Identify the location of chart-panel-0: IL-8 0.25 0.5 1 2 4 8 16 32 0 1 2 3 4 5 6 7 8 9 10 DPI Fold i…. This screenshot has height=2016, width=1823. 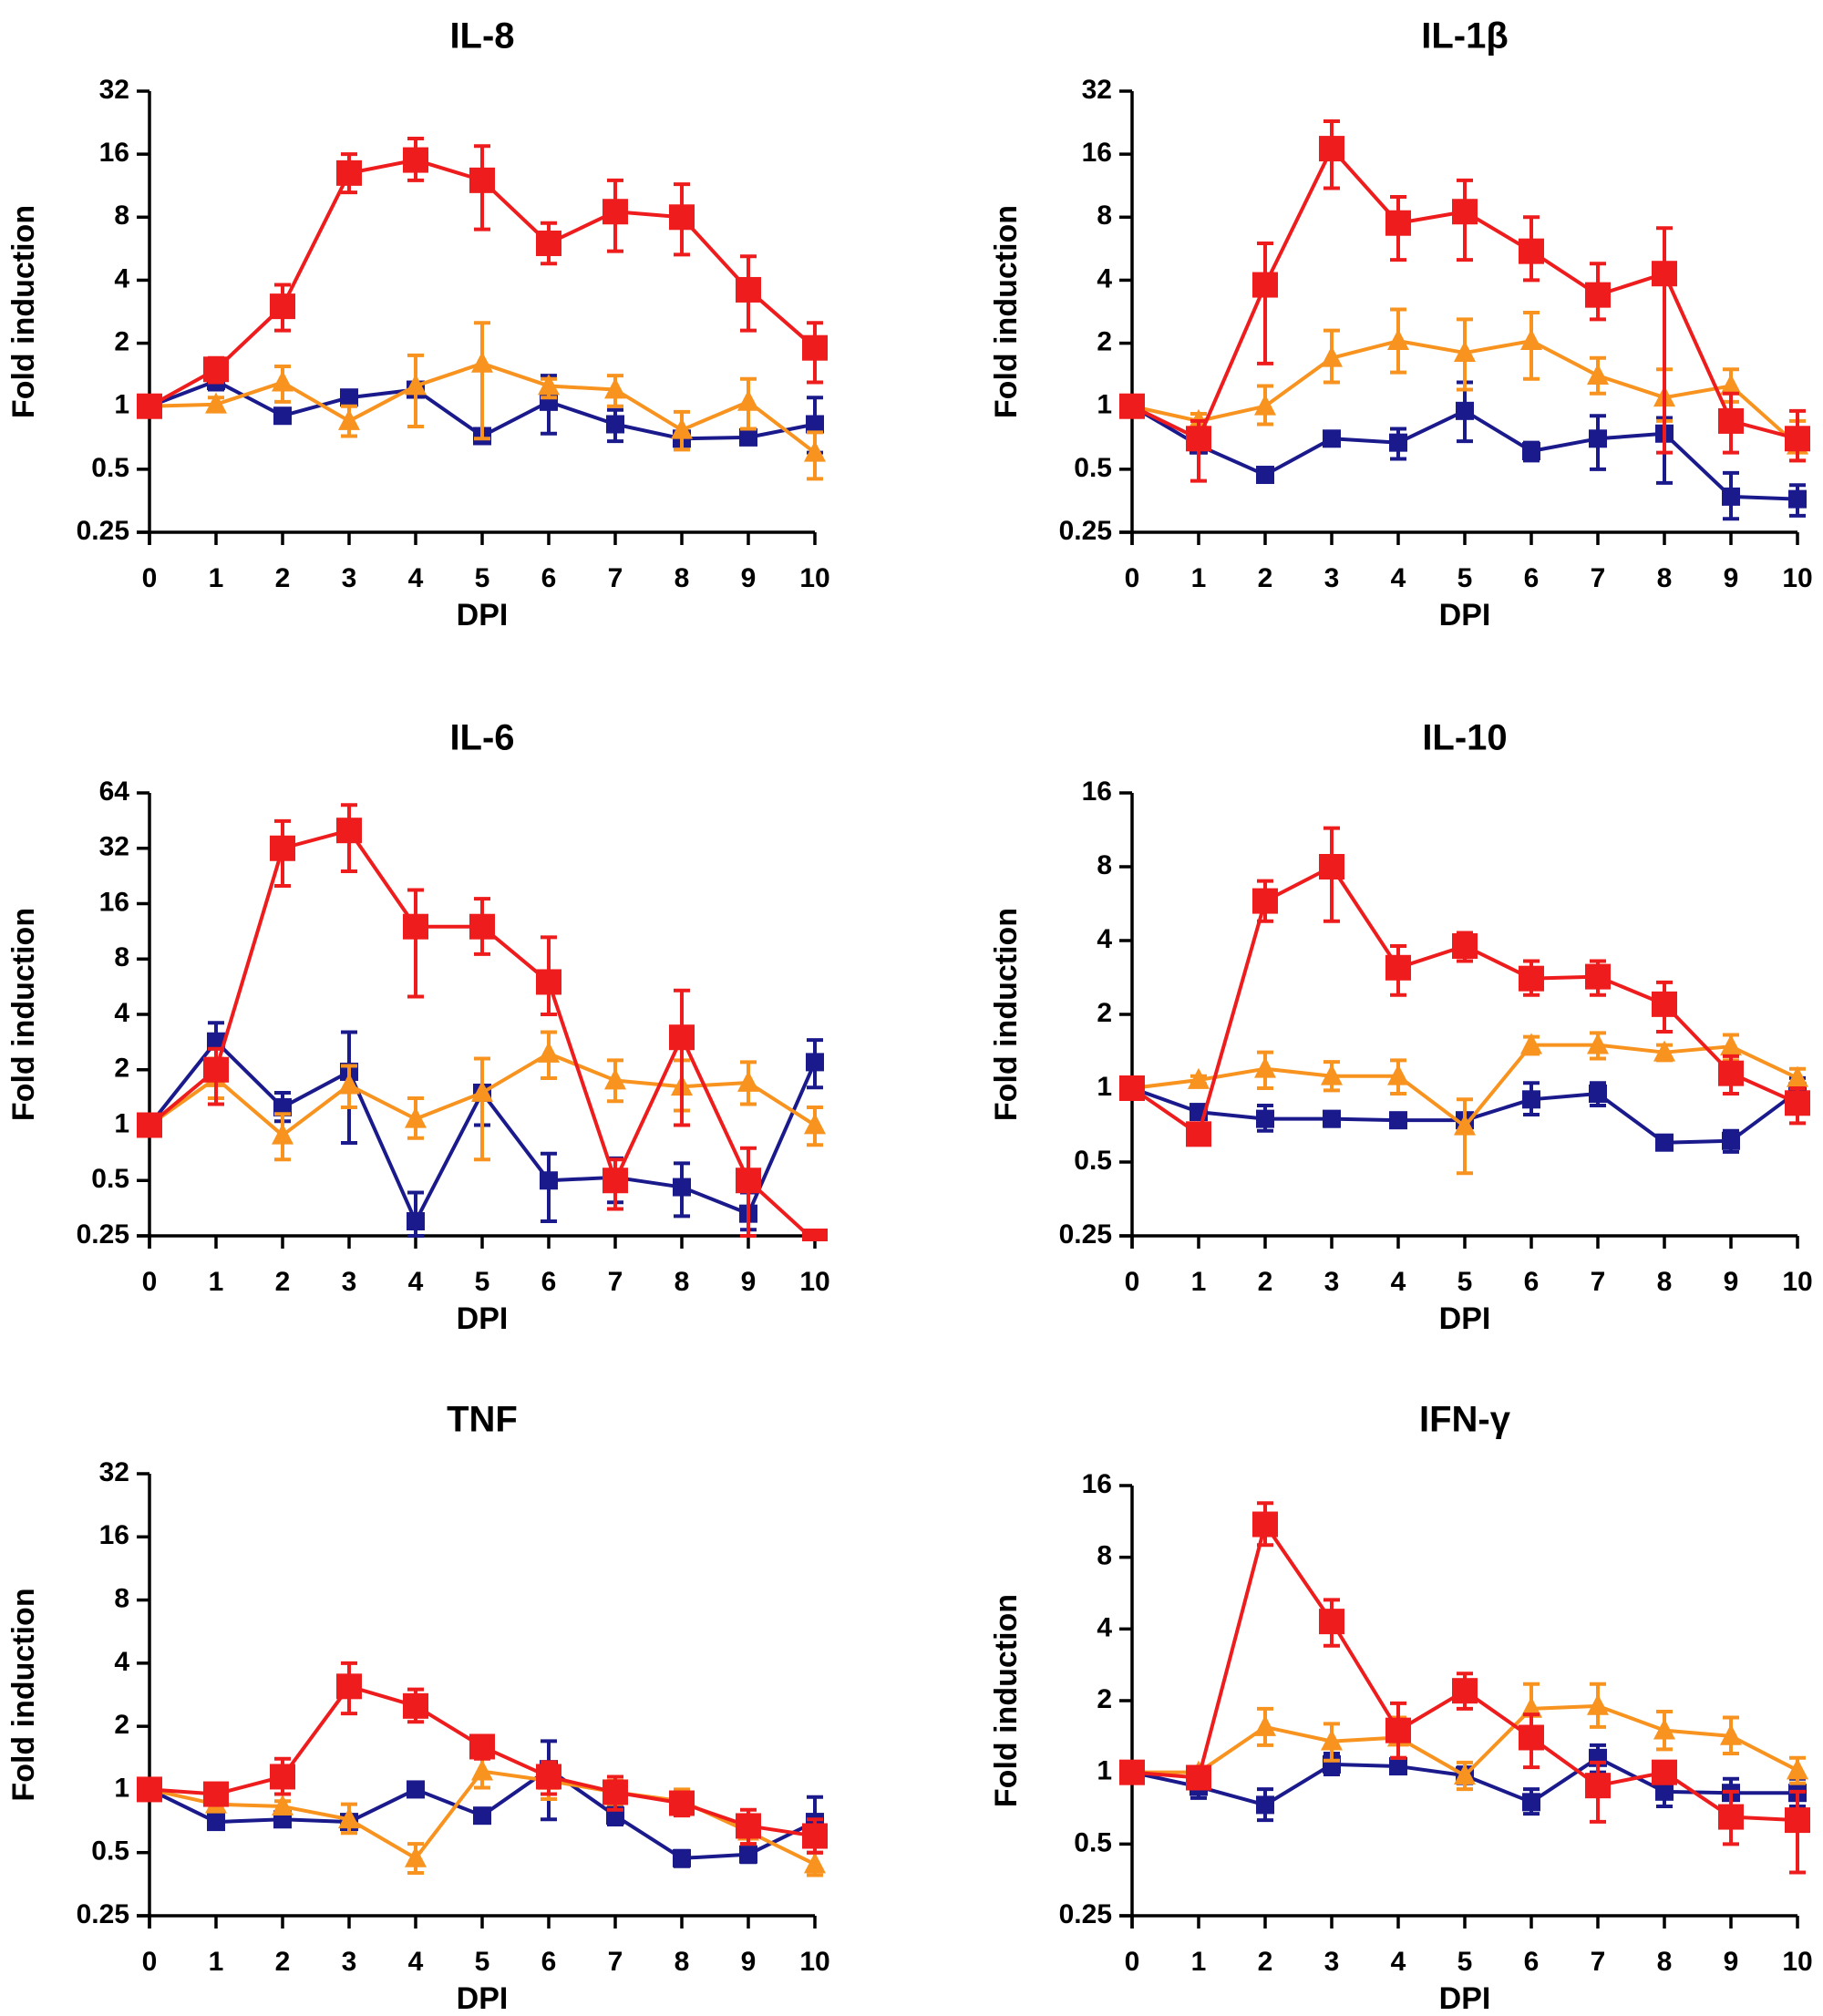
(418, 324).